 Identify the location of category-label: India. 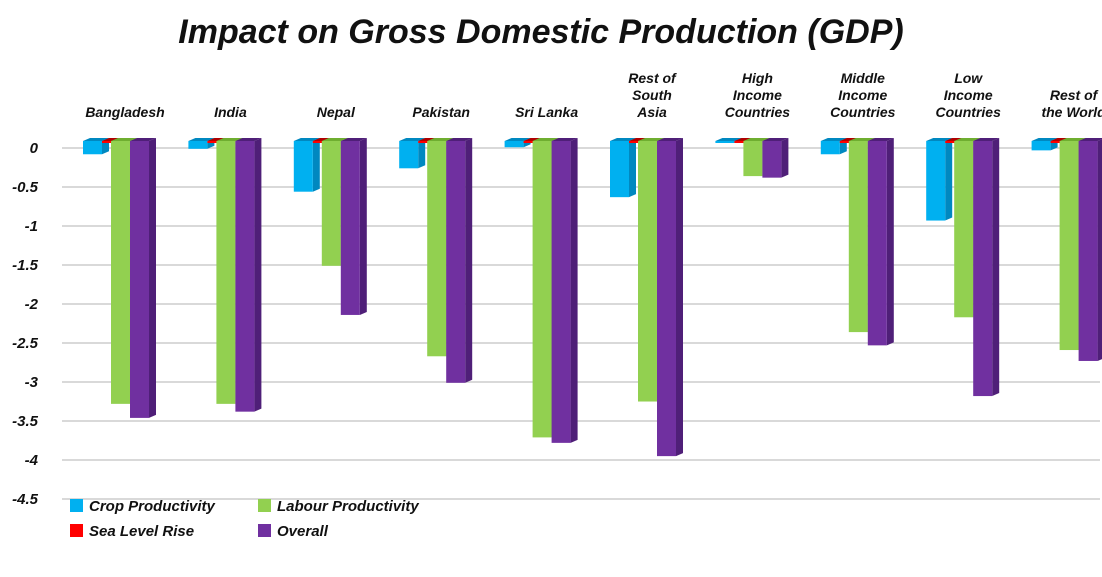
(230, 112).